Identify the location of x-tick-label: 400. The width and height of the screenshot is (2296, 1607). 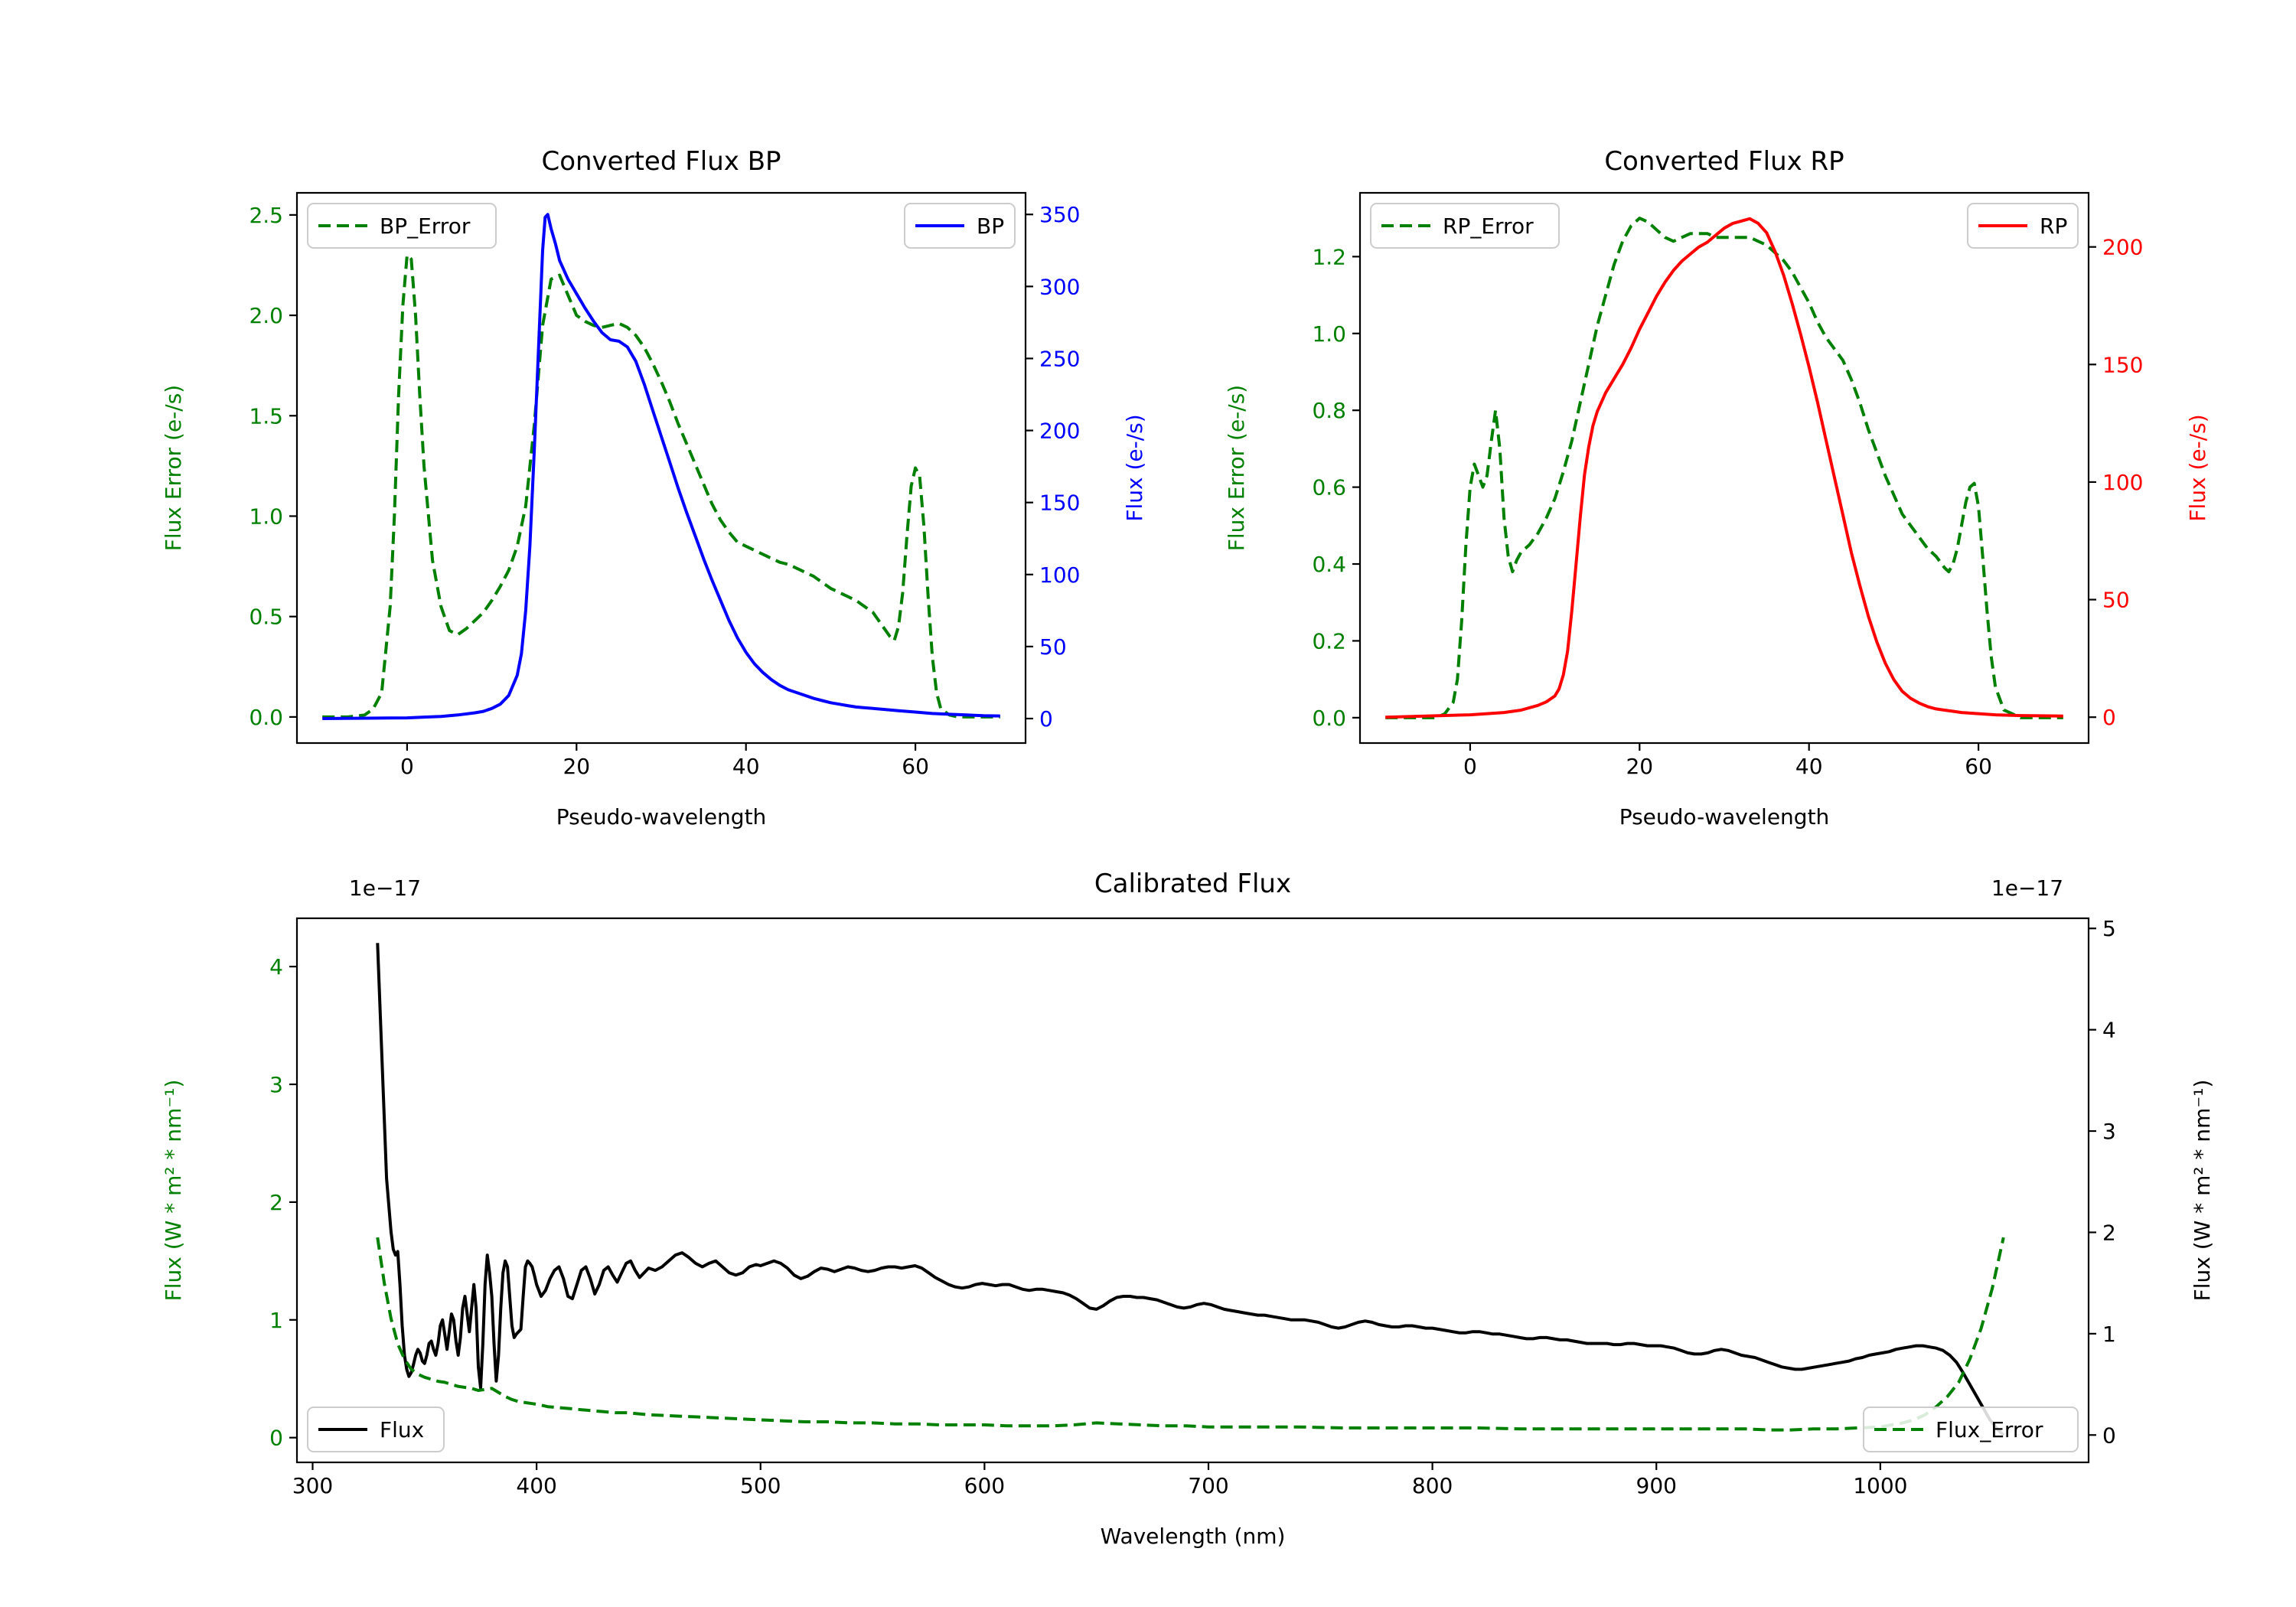
(536, 1485).